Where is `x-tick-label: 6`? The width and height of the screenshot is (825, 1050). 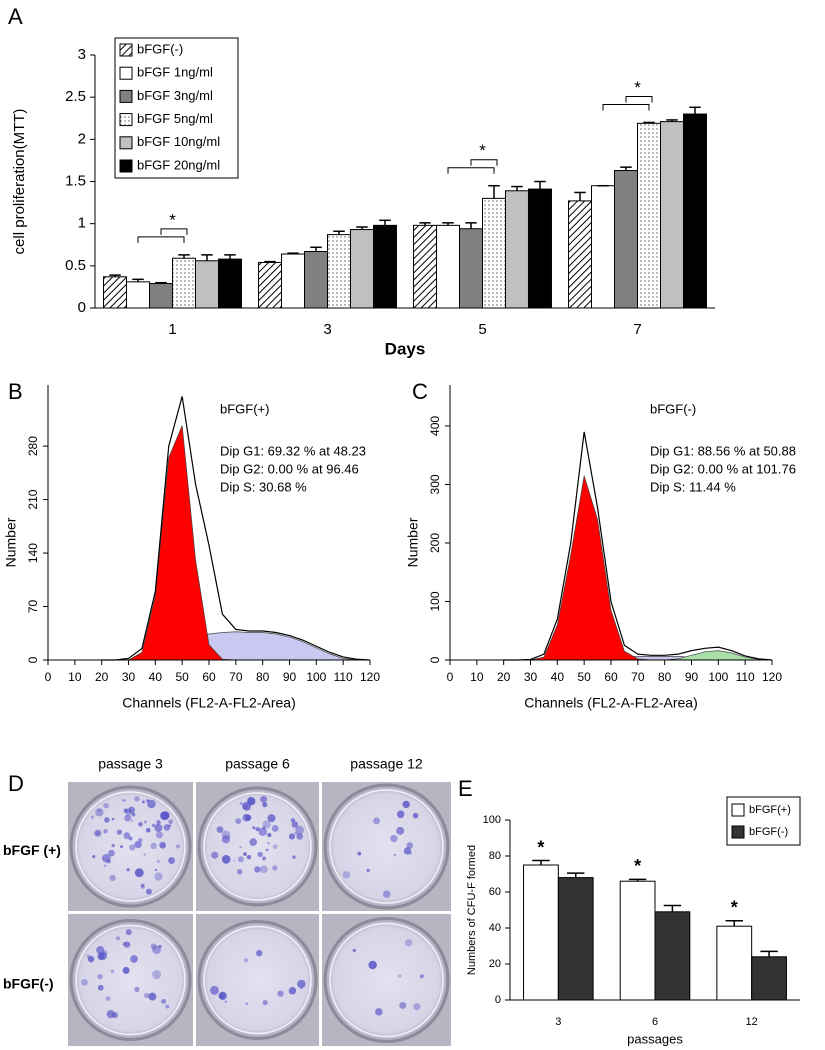 x-tick-label: 6 is located at coordinates (655, 1022).